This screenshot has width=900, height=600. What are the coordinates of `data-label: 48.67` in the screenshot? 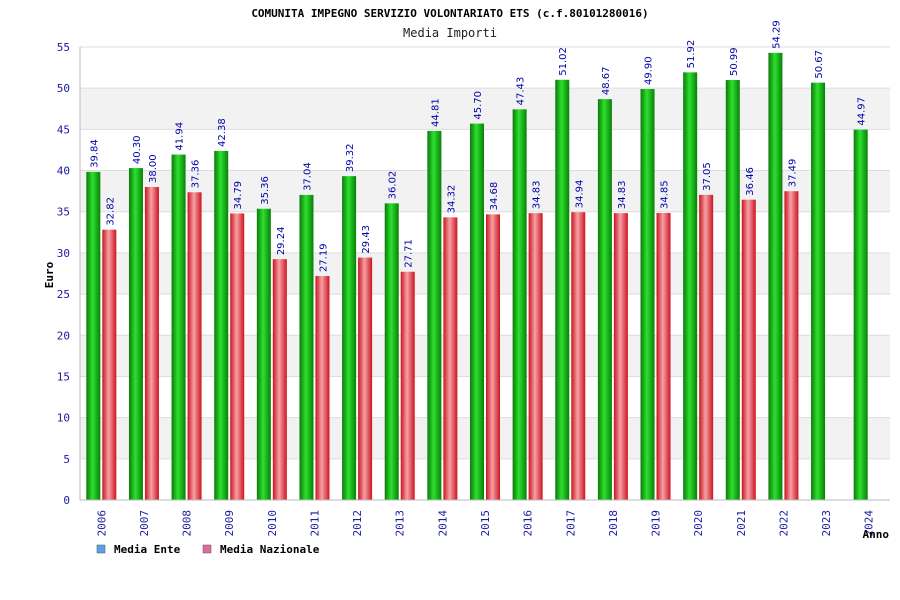 It's located at (606, 80).